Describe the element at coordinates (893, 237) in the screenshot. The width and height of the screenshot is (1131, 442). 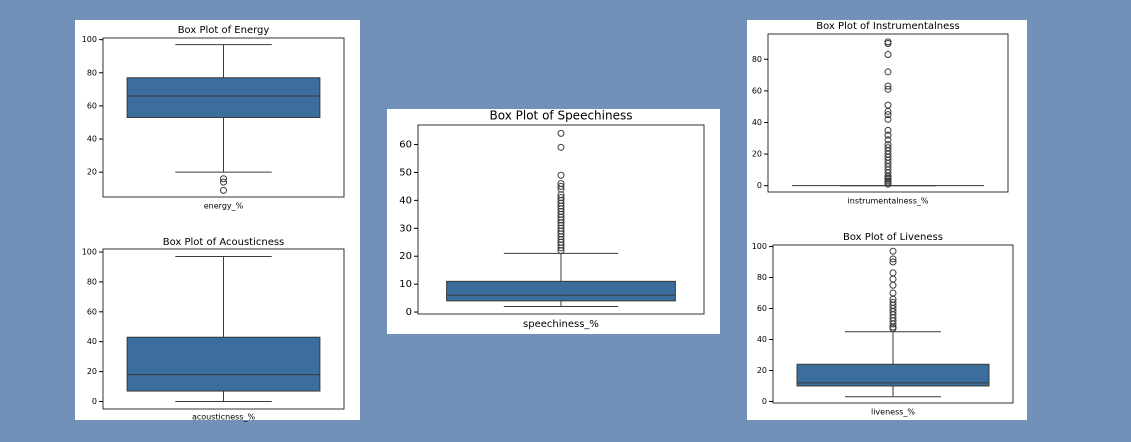
I see `chart-title: Box Plot of Liveness` at that location.